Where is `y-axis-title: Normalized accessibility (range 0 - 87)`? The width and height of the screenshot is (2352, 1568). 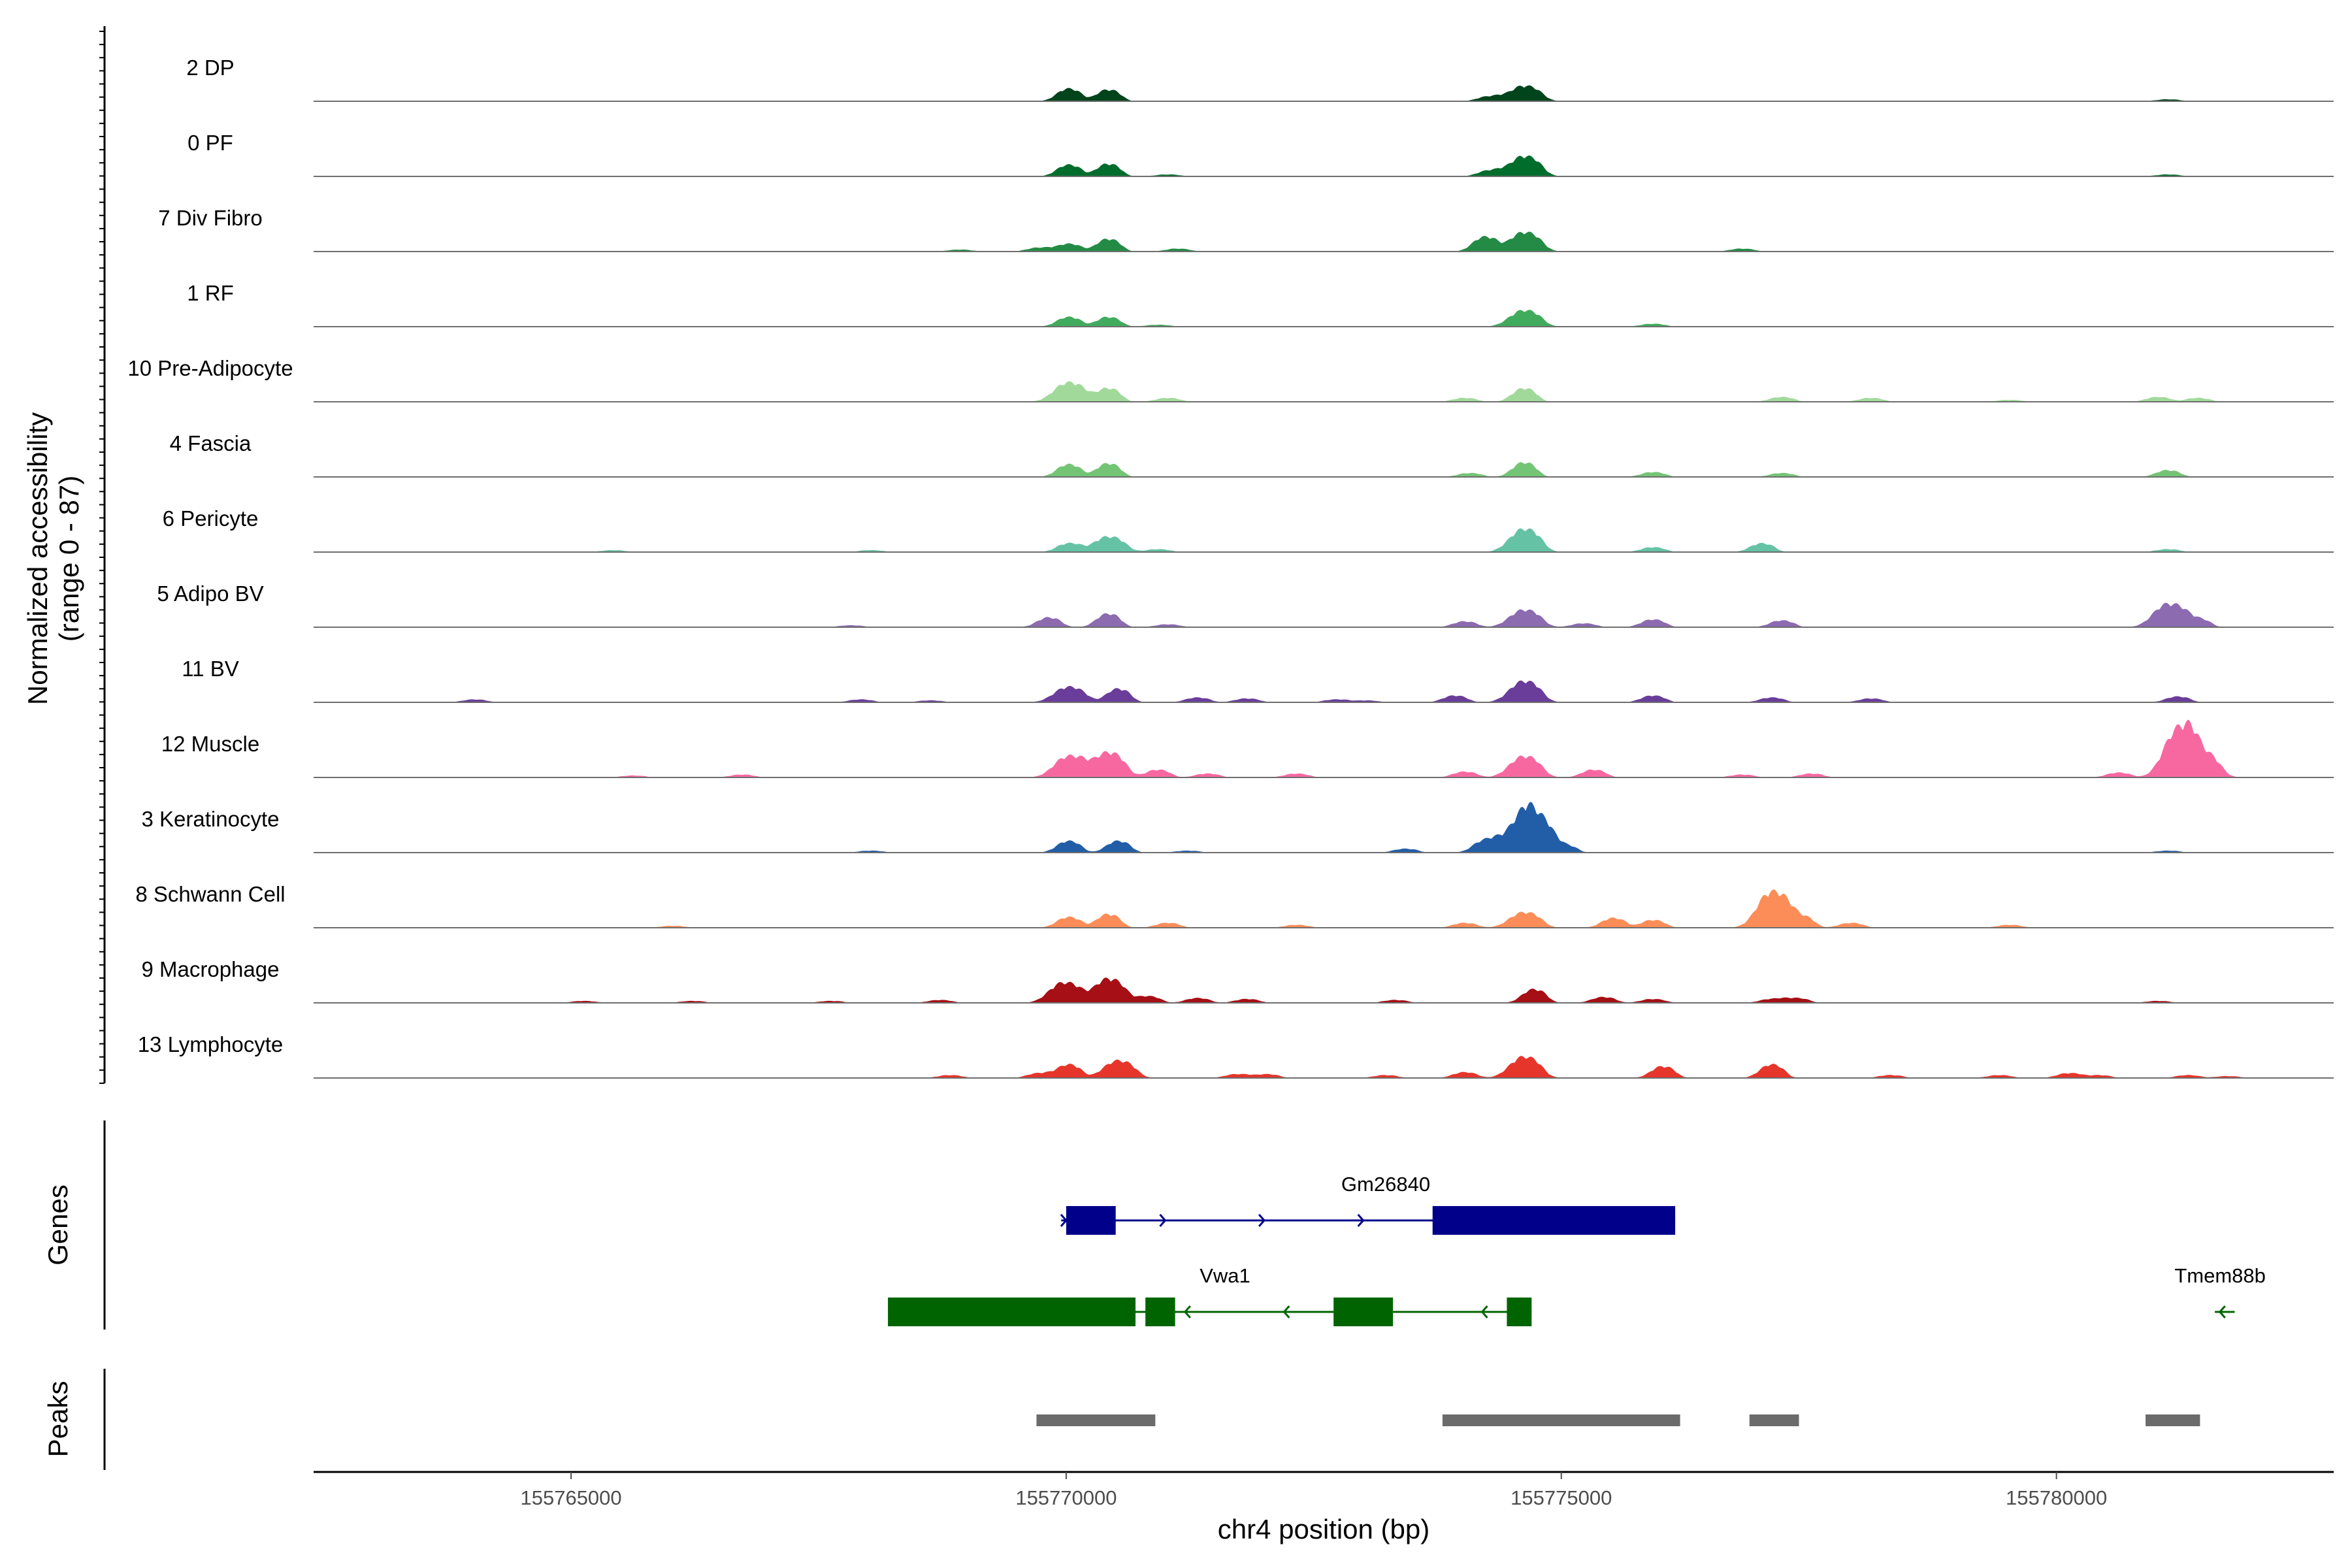 y-axis-title: Normalized accessibility (range 0 - 87) is located at coordinates (53, 558).